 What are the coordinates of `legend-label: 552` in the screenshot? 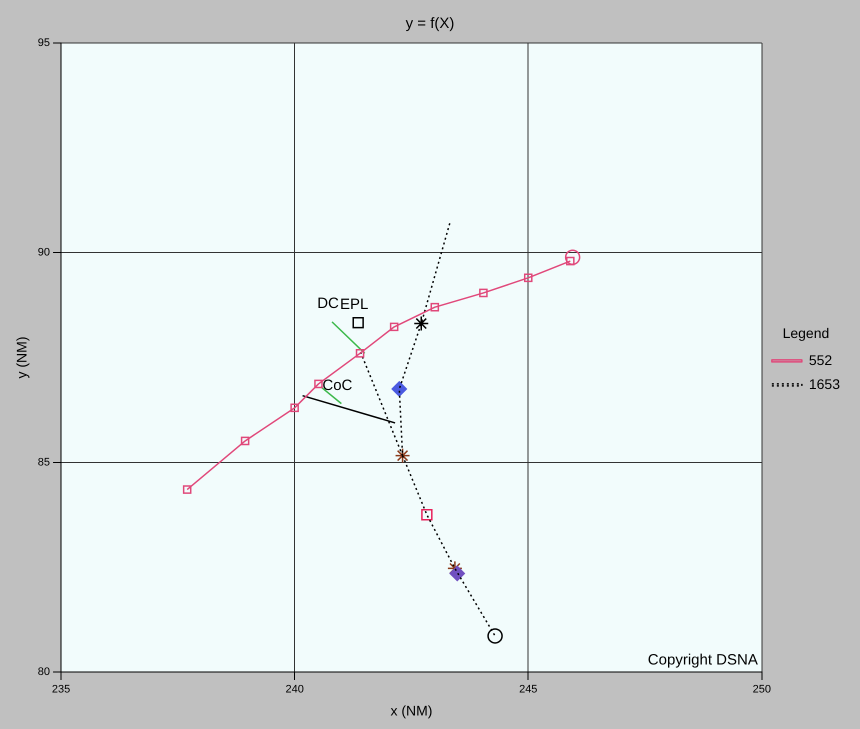 It's located at (820, 360).